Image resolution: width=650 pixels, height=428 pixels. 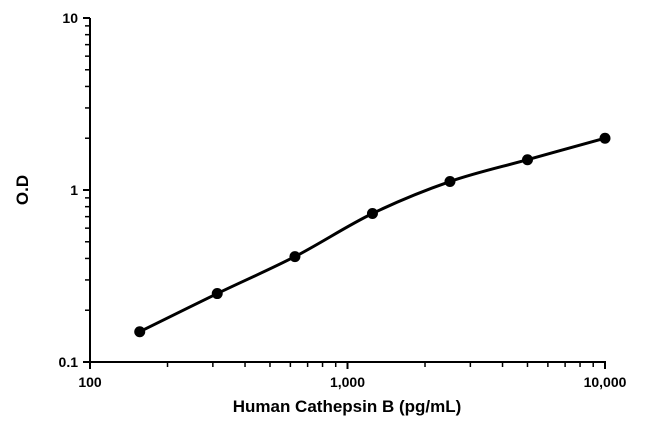 What do you see at coordinates (347, 406) in the screenshot?
I see `x-axis-title: Human Cathepsin B (pg/mL)` at bounding box center [347, 406].